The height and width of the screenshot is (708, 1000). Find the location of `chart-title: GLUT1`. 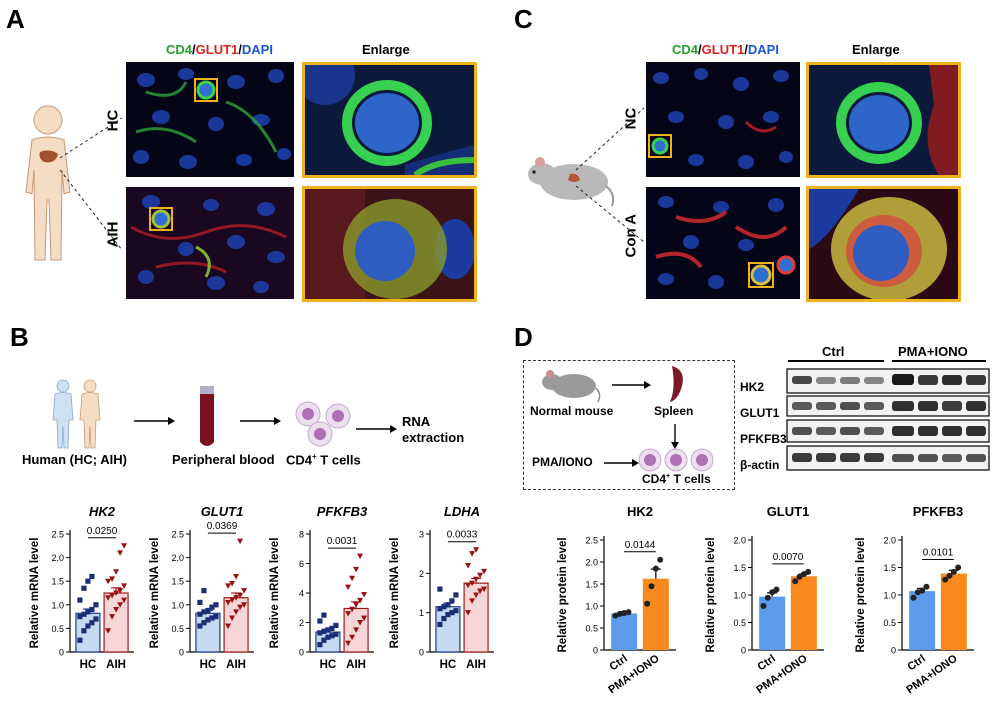

chart-title: GLUT1 is located at coordinates (222, 511).